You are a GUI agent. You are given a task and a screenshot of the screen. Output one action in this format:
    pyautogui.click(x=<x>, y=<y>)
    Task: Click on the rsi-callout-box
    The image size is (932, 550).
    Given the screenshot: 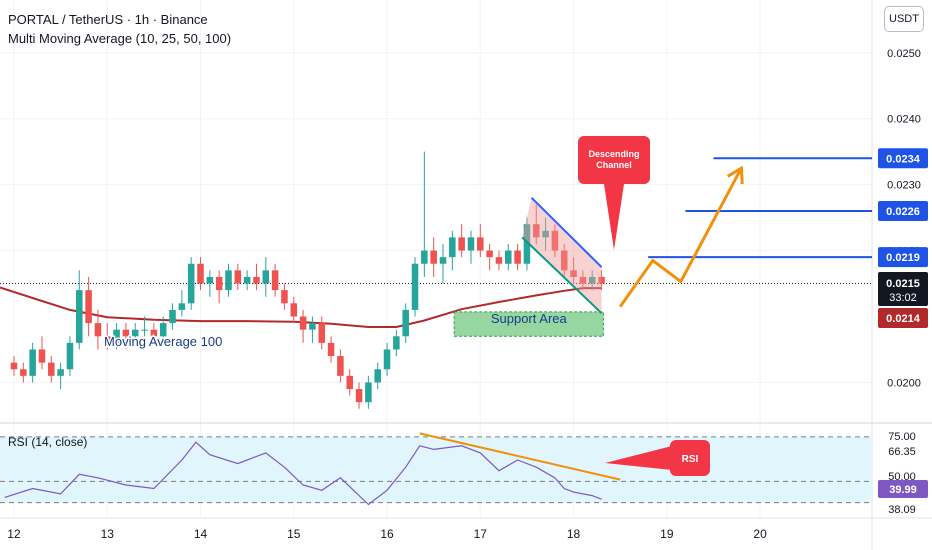 What is the action you would take?
    pyautogui.click(x=690, y=458)
    